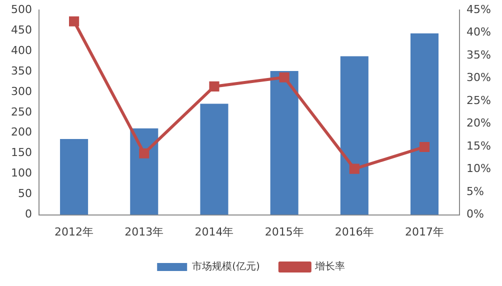 The width and height of the screenshot is (502, 286). What do you see at coordinates (479, 100) in the screenshot?
I see `y2-tick-label: 25%` at bounding box center [479, 100].